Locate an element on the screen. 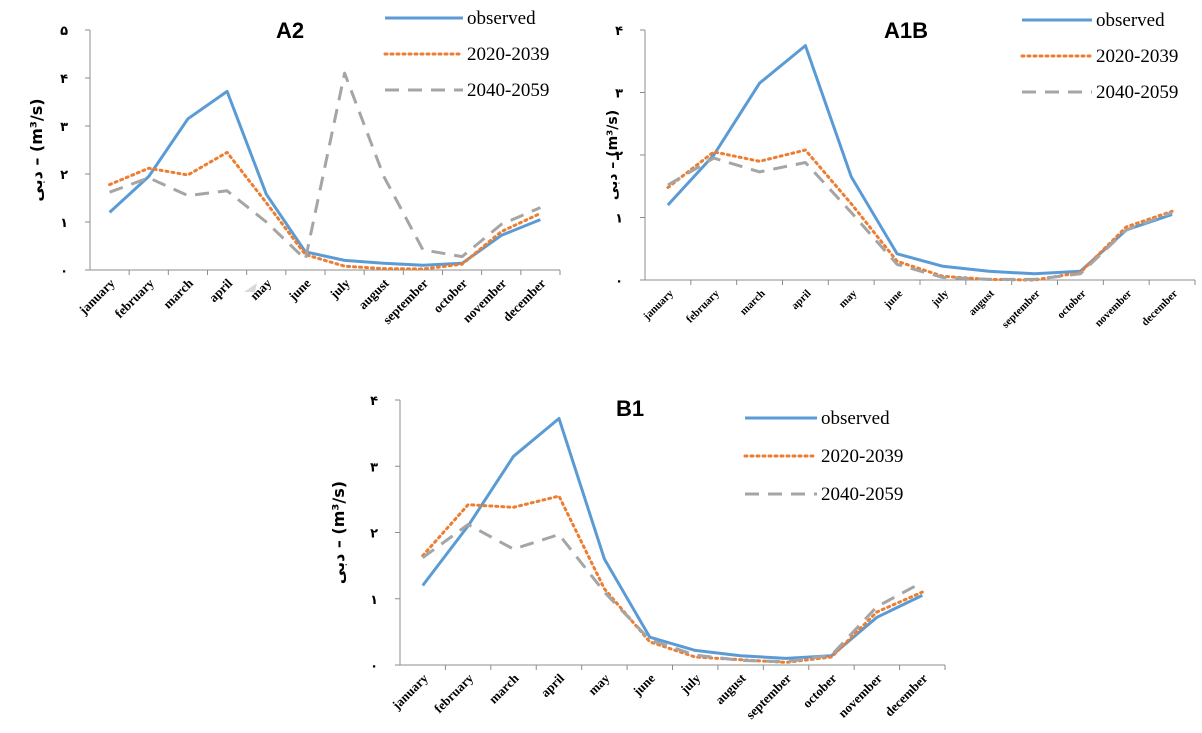 The height and width of the screenshot is (733, 1202). chart-title: A2 is located at coordinates (290, 30).